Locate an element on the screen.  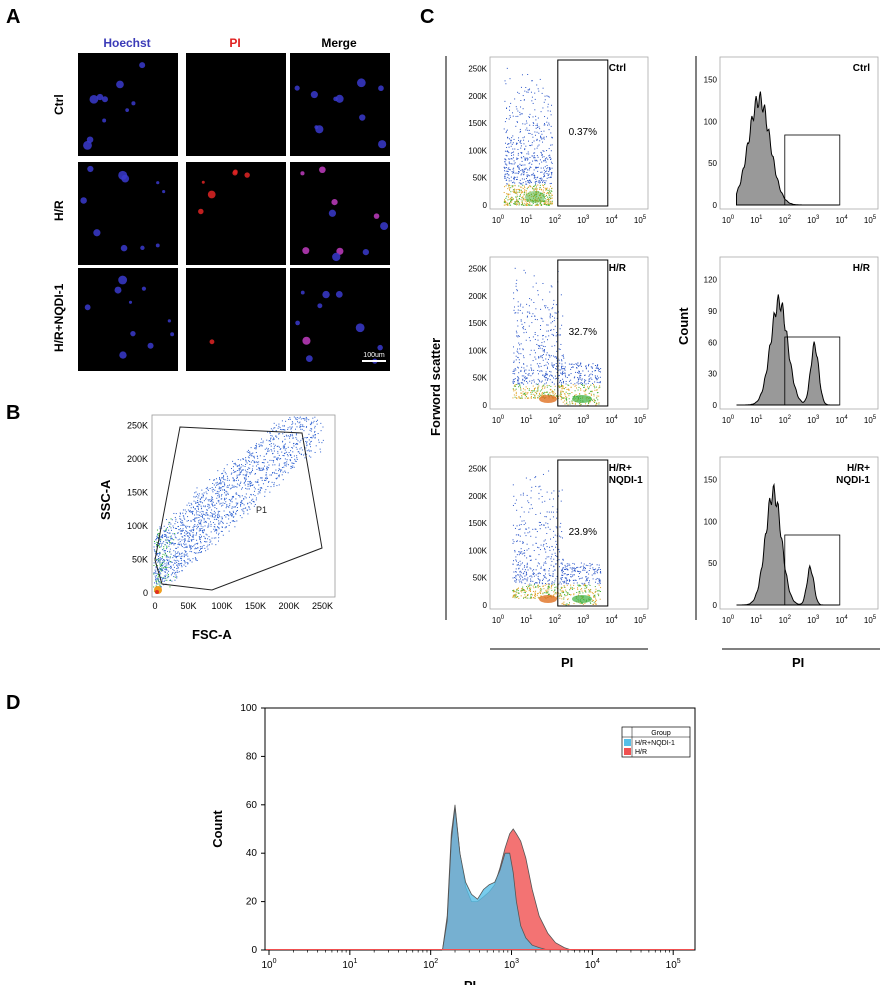
gate-label: P1 is located at coordinates (261, 510).